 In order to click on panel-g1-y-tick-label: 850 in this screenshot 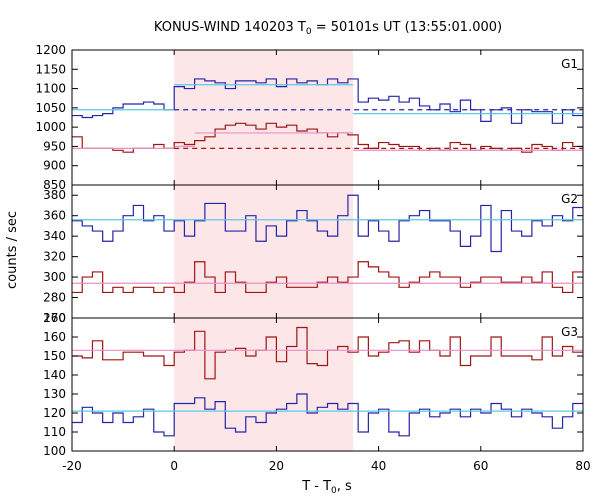, I will do `click(54, 185)`.